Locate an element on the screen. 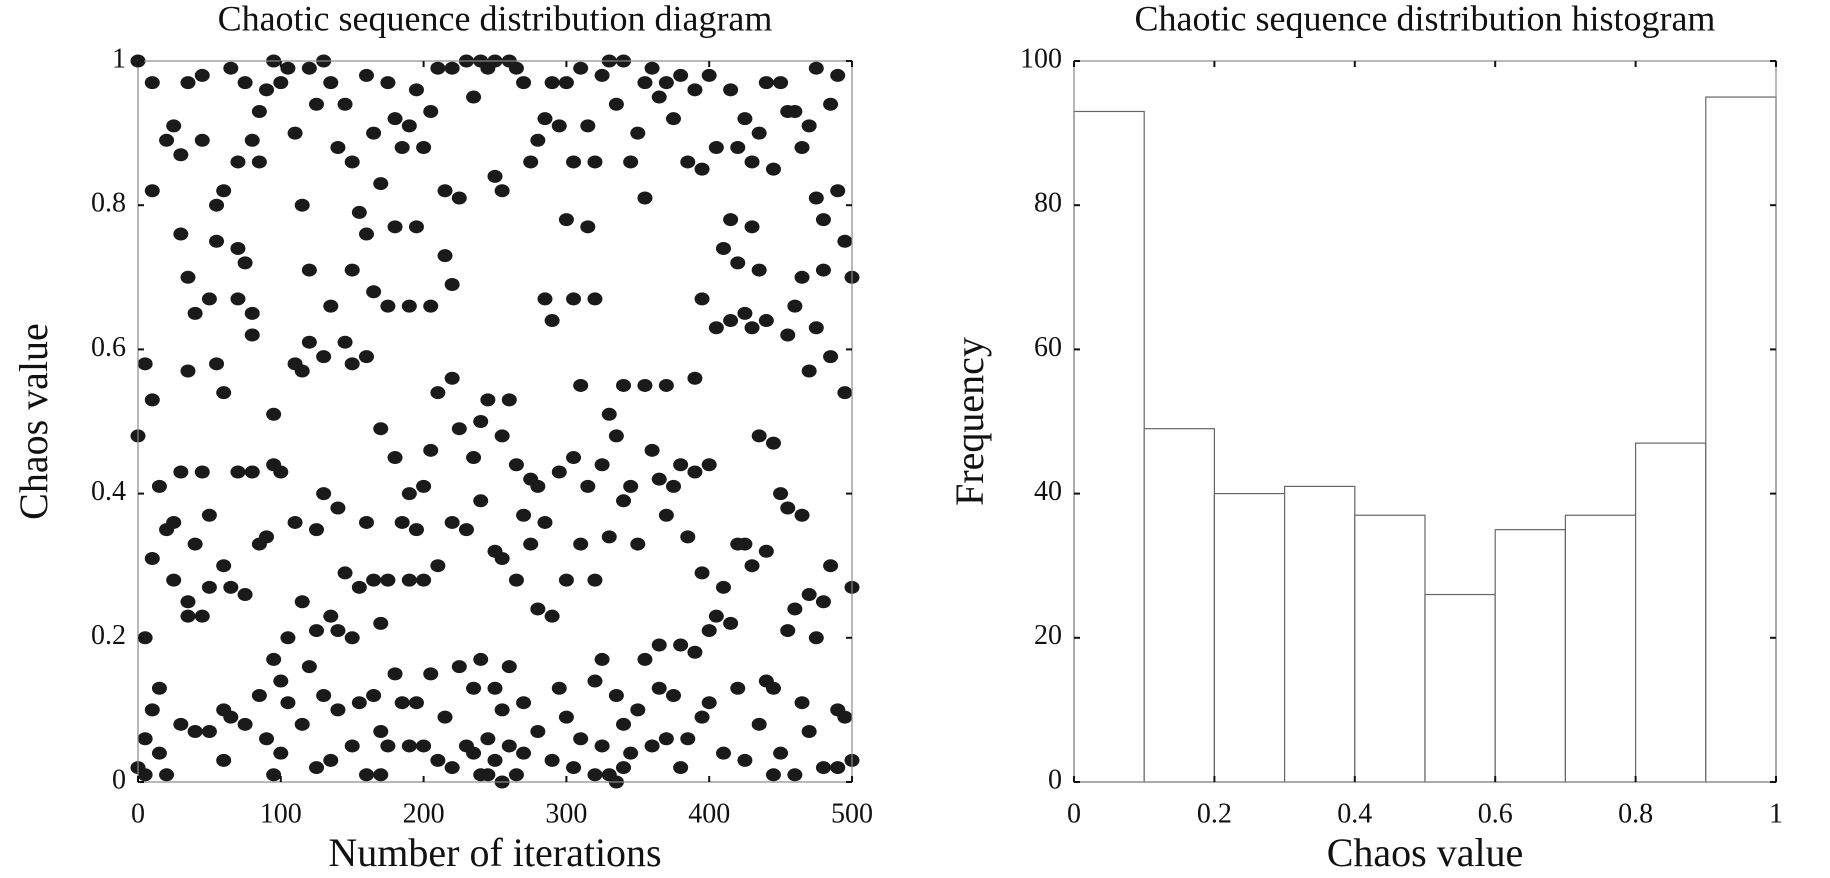 Image resolution: width=1830 pixels, height=878 pixels. chart-title: Chaotic sequence distribution histogram is located at coordinates (1425, 19).